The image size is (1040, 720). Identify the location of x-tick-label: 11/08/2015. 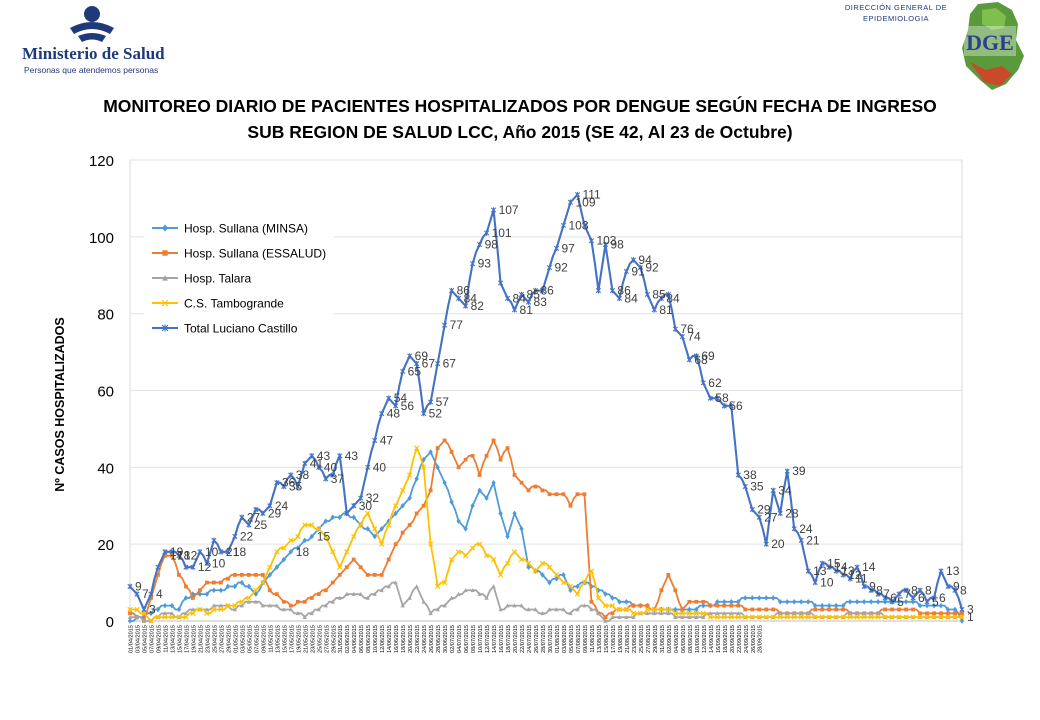
(593, 639).